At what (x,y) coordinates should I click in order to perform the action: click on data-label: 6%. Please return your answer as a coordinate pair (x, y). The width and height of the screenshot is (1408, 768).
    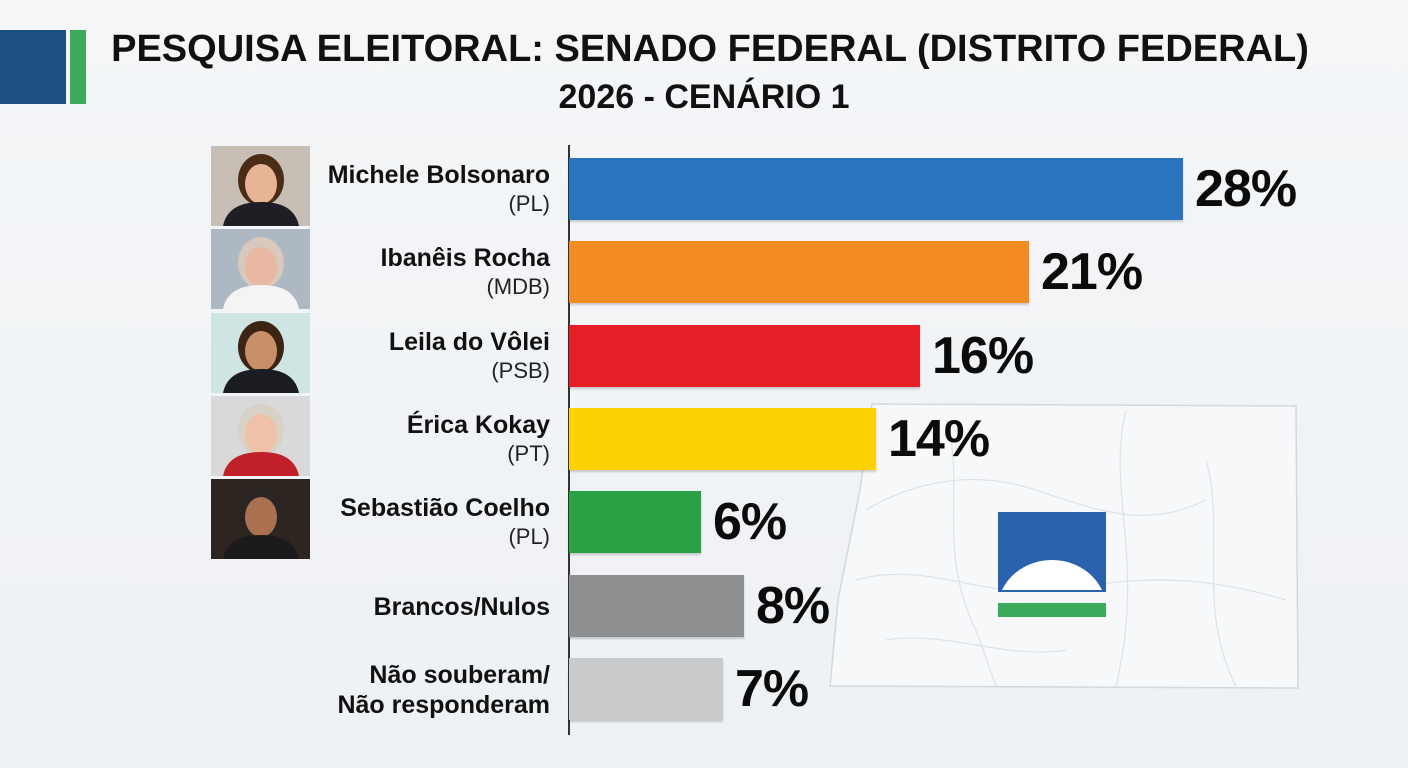
    Looking at the image, I should click on (750, 522).